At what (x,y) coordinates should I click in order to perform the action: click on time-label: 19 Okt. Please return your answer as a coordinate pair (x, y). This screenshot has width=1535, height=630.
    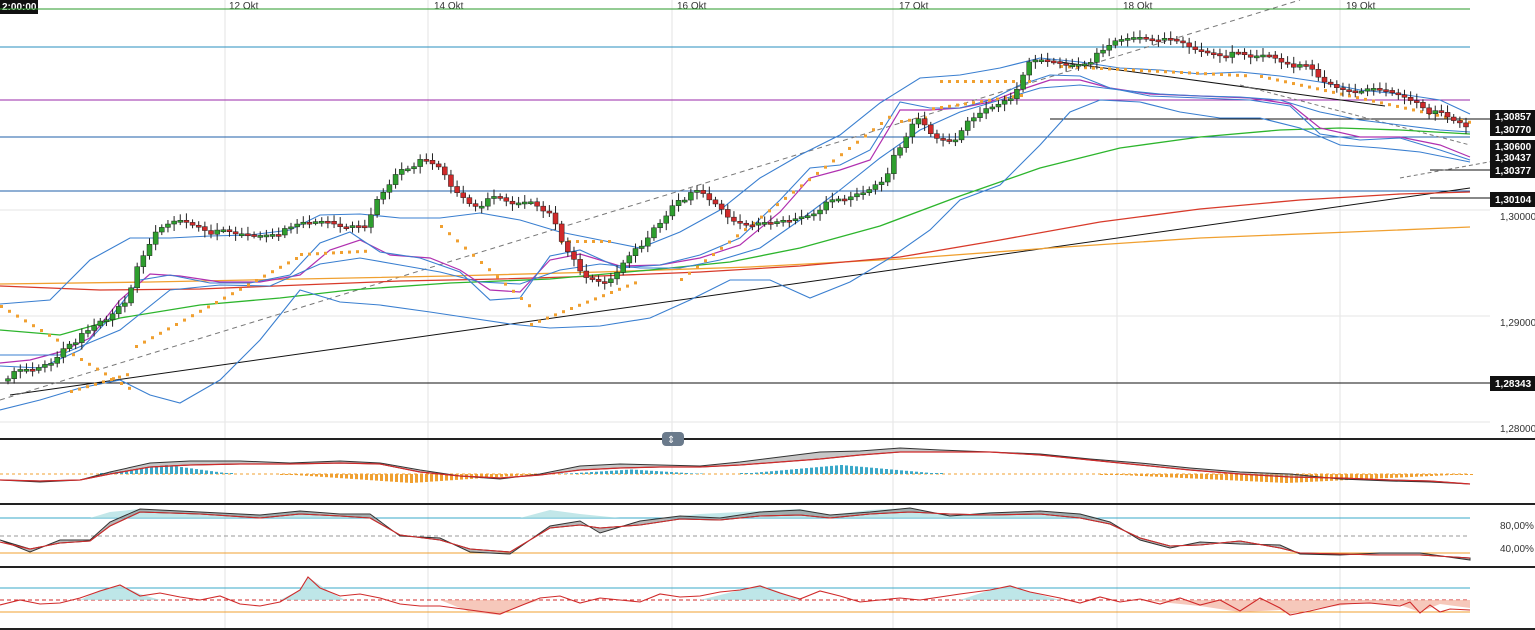
    Looking at the image, I should click on (1361, 6).